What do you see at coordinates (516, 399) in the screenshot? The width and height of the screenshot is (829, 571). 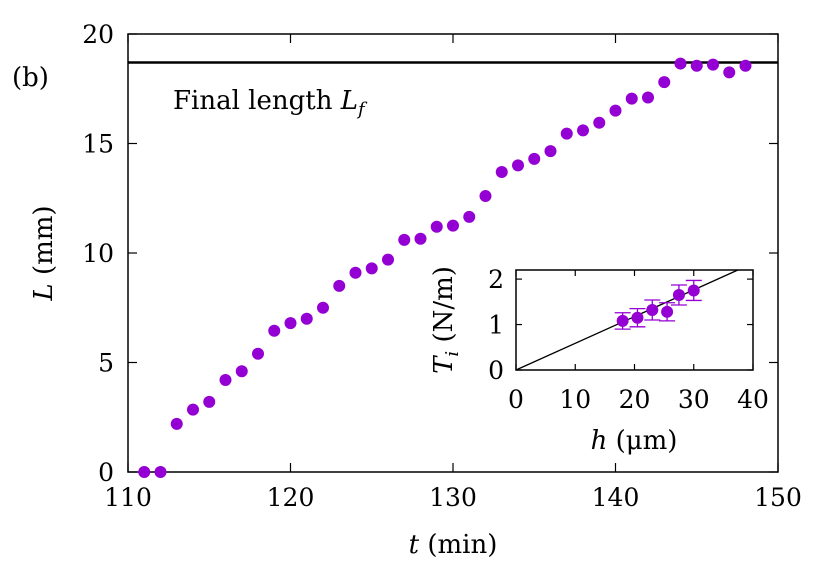 I see `inset-x-tick-label: 0` at bounding box center [516, 399].